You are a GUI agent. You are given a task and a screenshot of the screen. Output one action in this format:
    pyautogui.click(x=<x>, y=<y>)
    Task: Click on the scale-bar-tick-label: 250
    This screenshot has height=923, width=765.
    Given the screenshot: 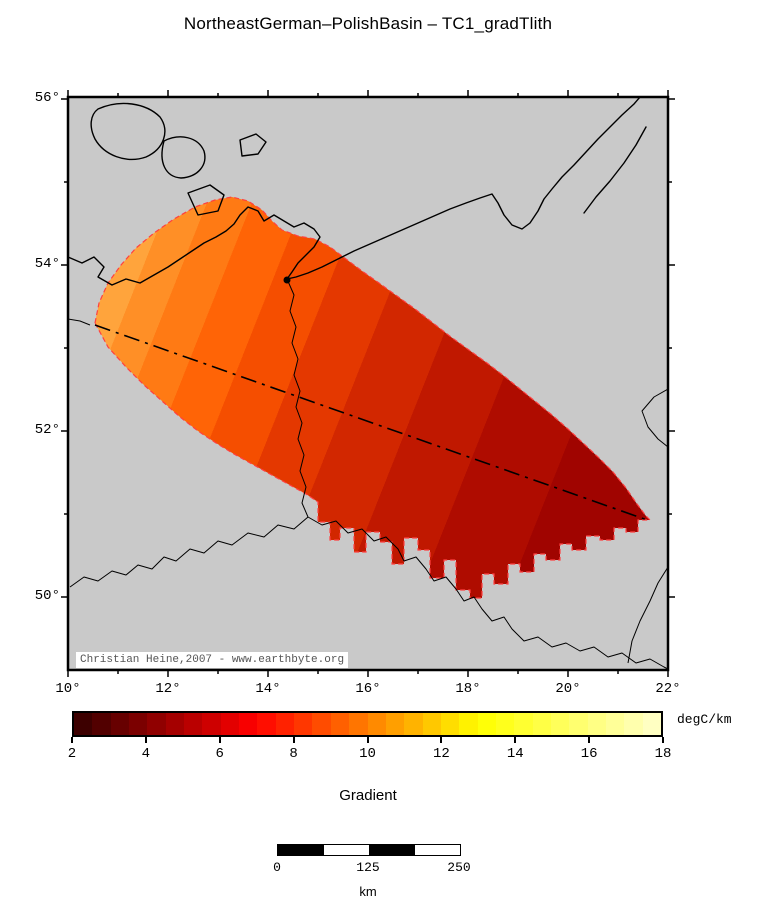 What is the action you would take?
    pyautogui.click(x=459, y=867)
    